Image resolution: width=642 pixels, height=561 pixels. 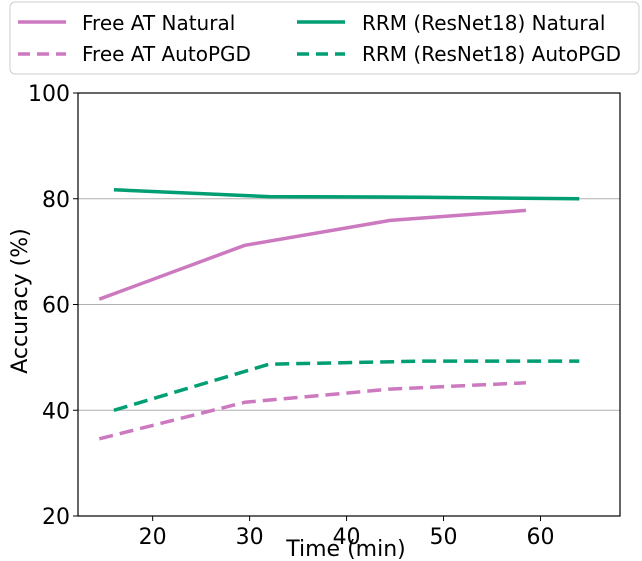 I want to click on y-tick-label: 20, so click(x=56, y=517).